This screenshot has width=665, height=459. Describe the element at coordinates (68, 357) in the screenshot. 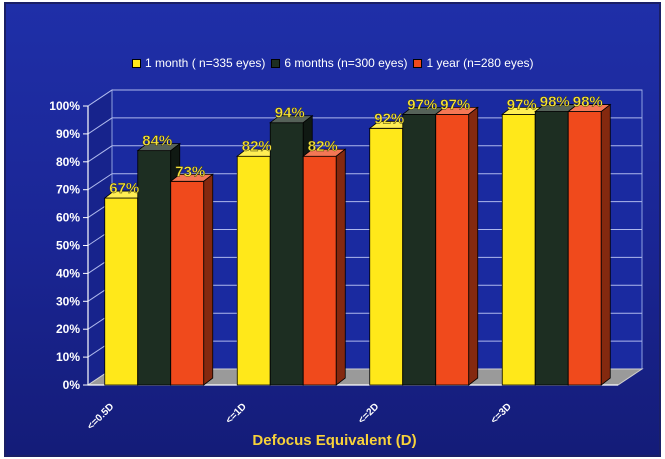

I see `y-tick-label: 10%` at that location.